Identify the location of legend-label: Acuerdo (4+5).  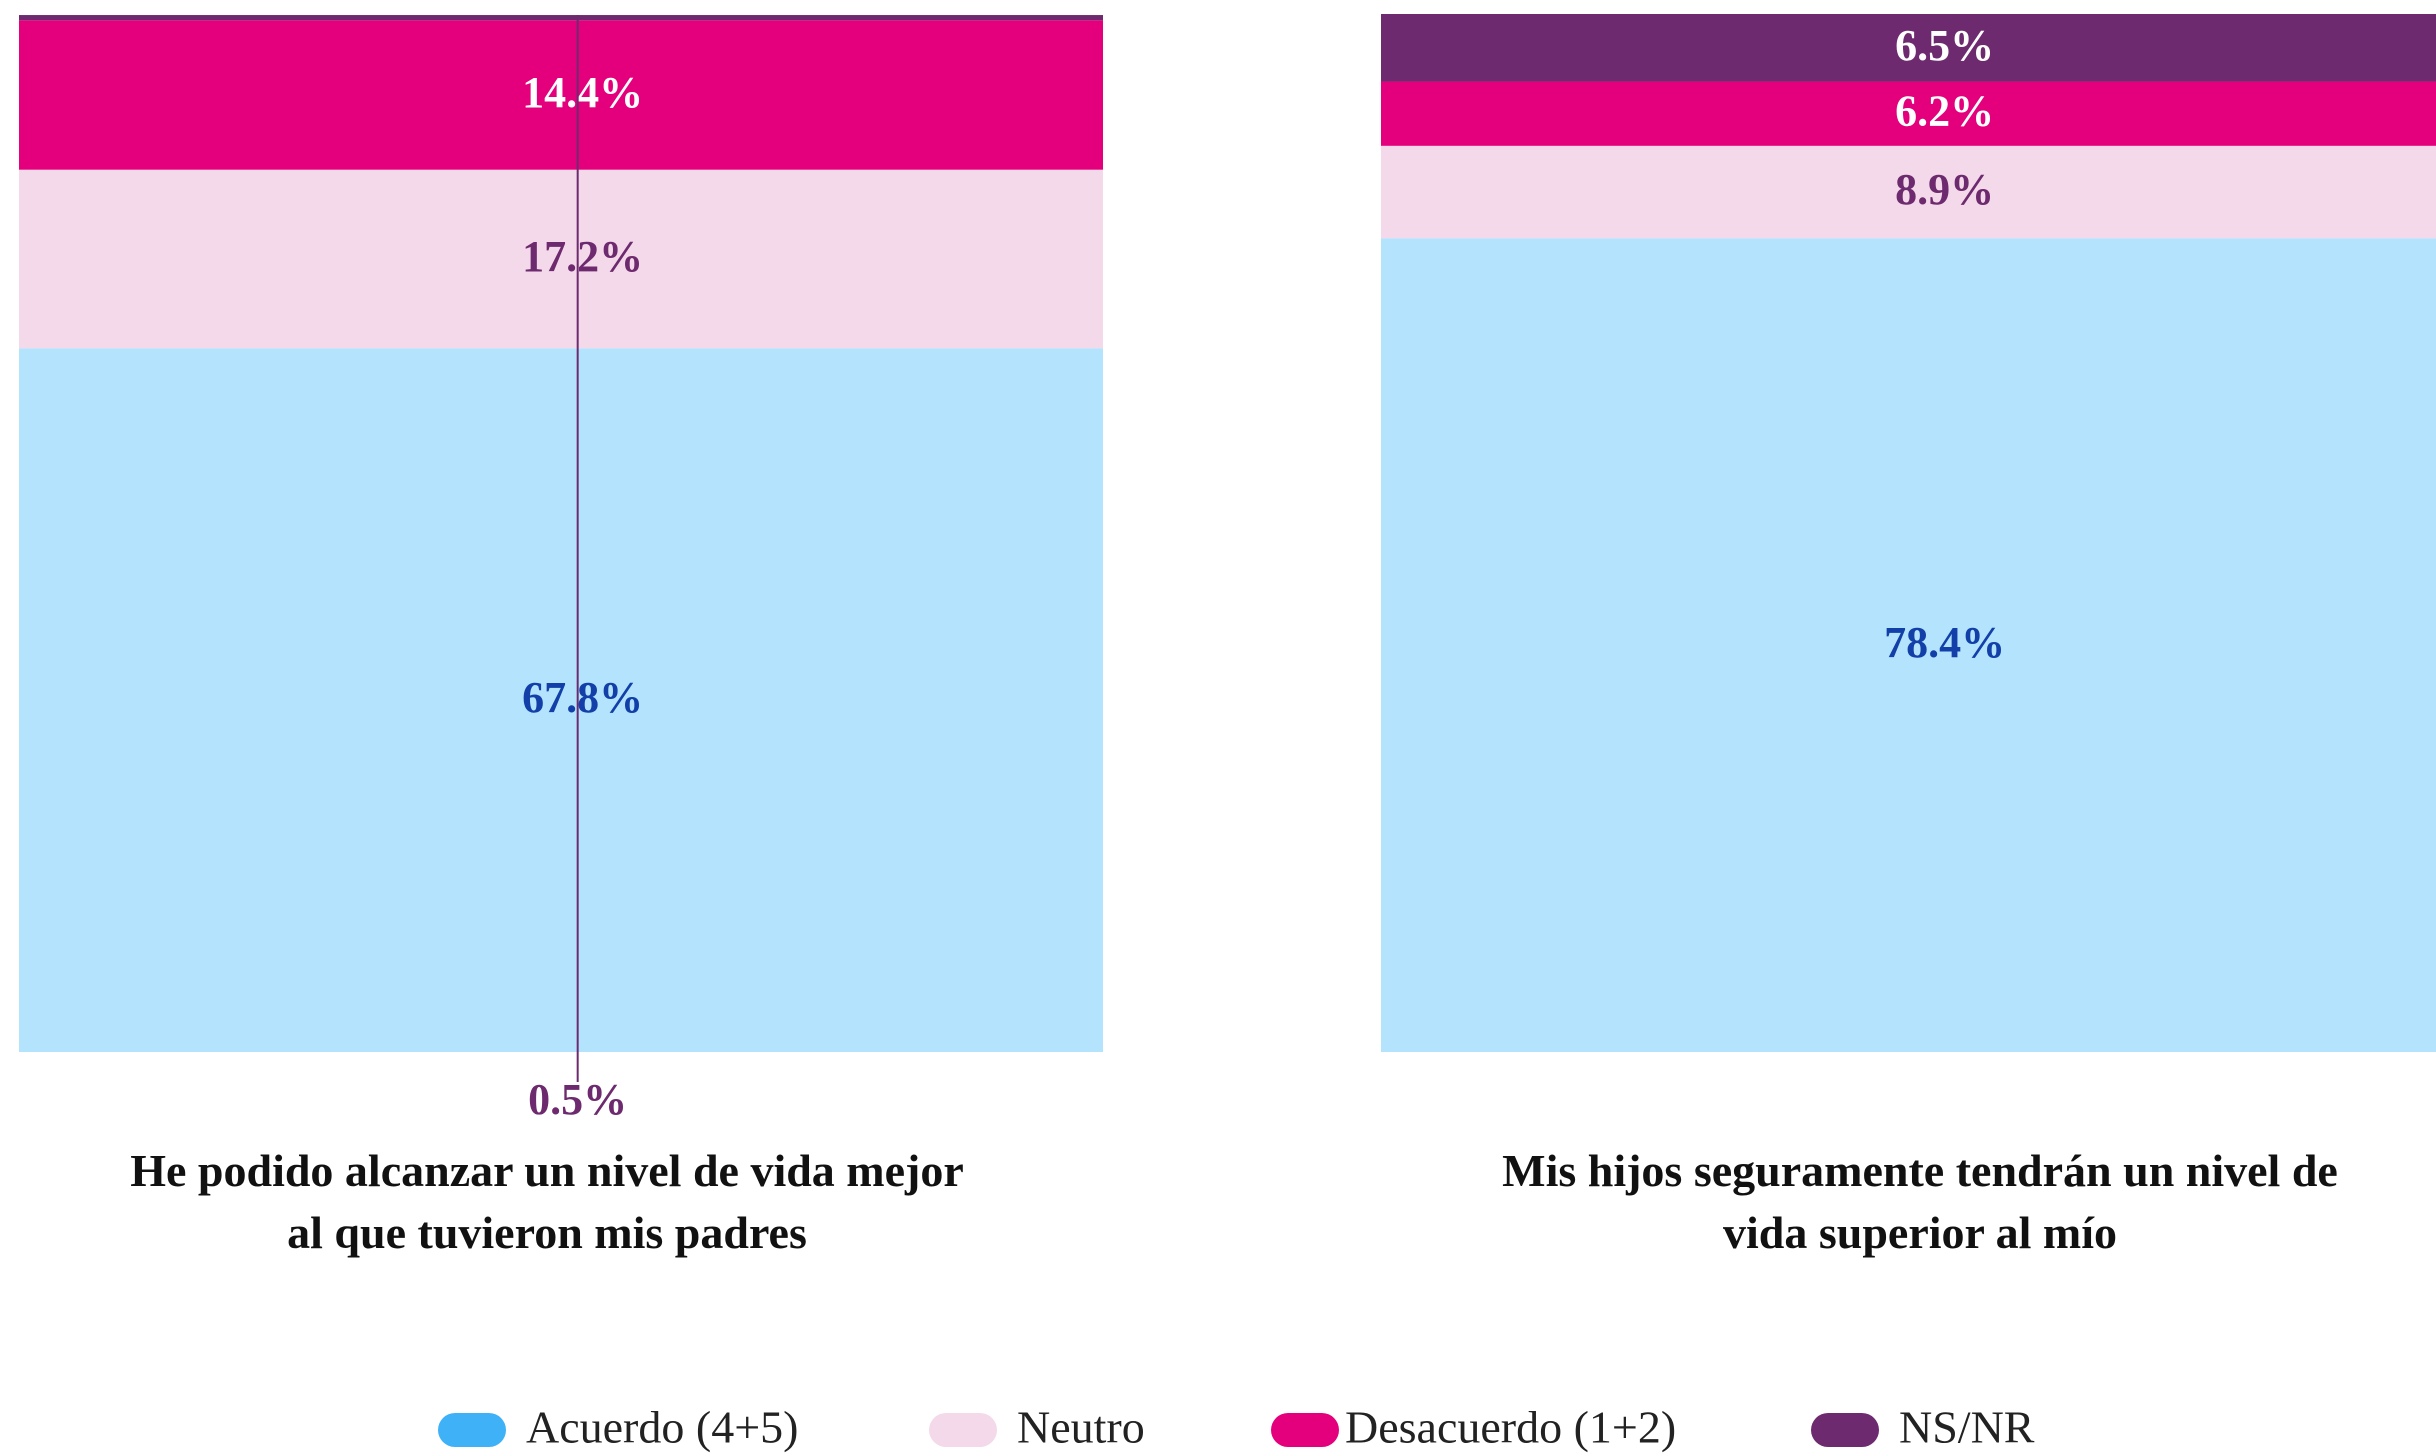
(662, 1427).